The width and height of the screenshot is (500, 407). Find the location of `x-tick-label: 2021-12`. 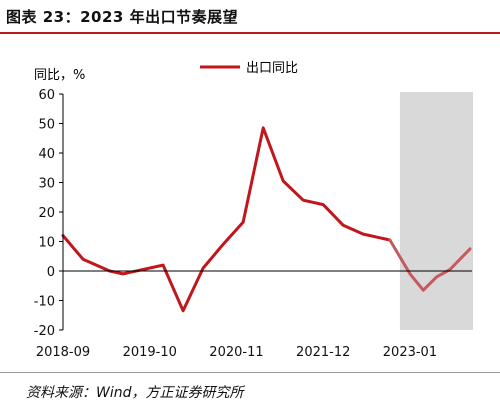

x-tick-label: 2021-12 is located at coordinates (323, 352).